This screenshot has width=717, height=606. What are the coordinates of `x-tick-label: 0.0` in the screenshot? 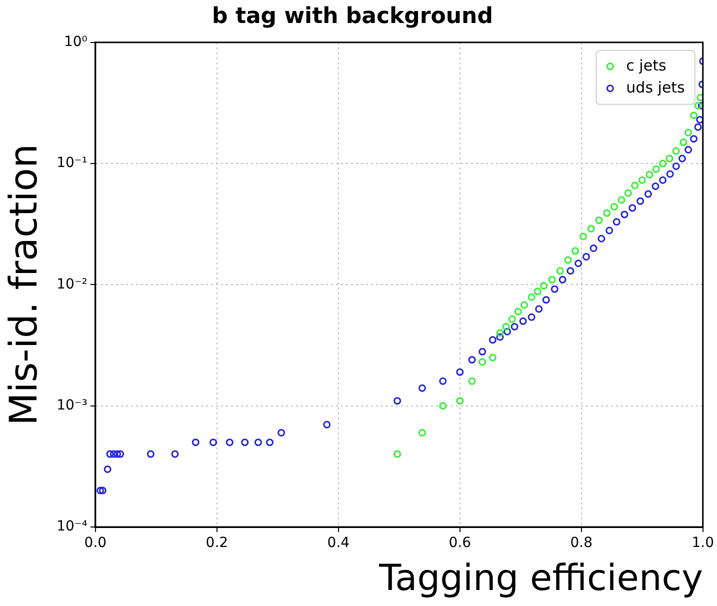 It's located at (95, 543).